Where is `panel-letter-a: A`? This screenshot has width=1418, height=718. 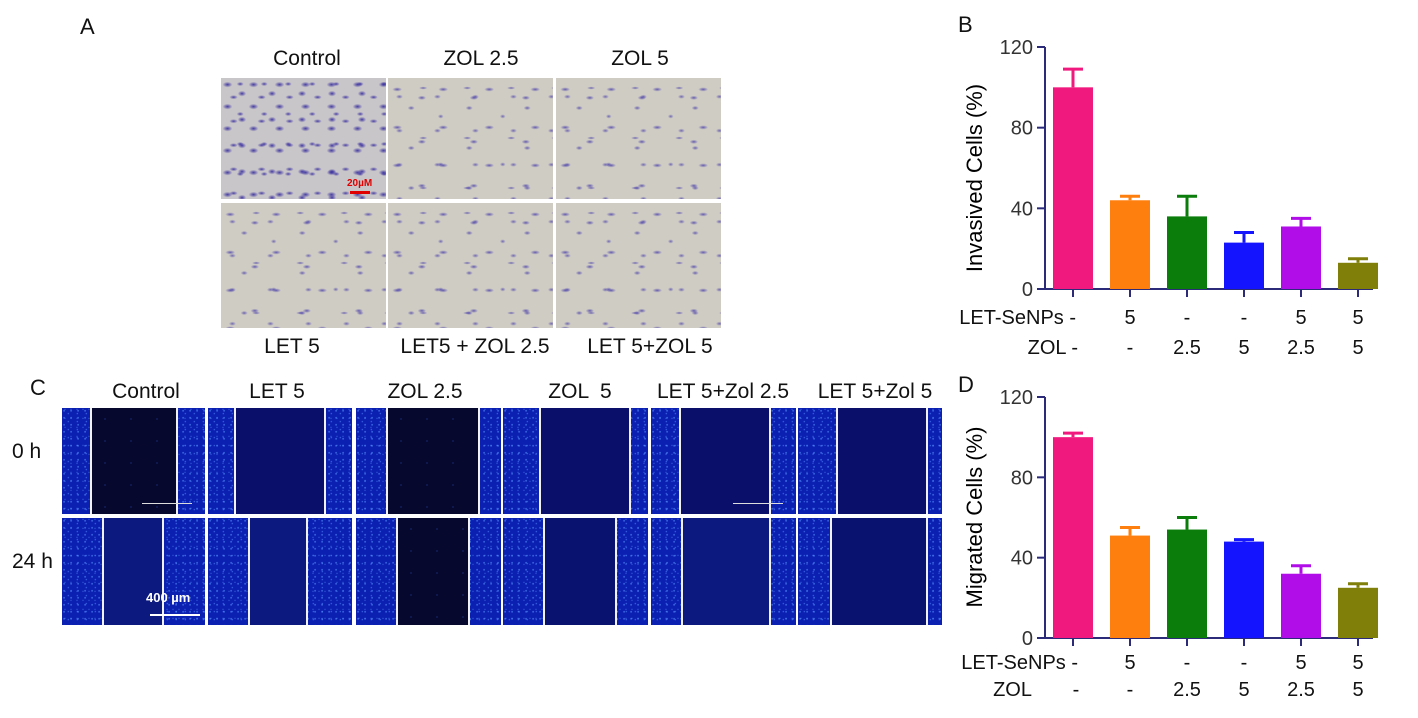 panel-letter-a: A is located at coordinates (87, 26).